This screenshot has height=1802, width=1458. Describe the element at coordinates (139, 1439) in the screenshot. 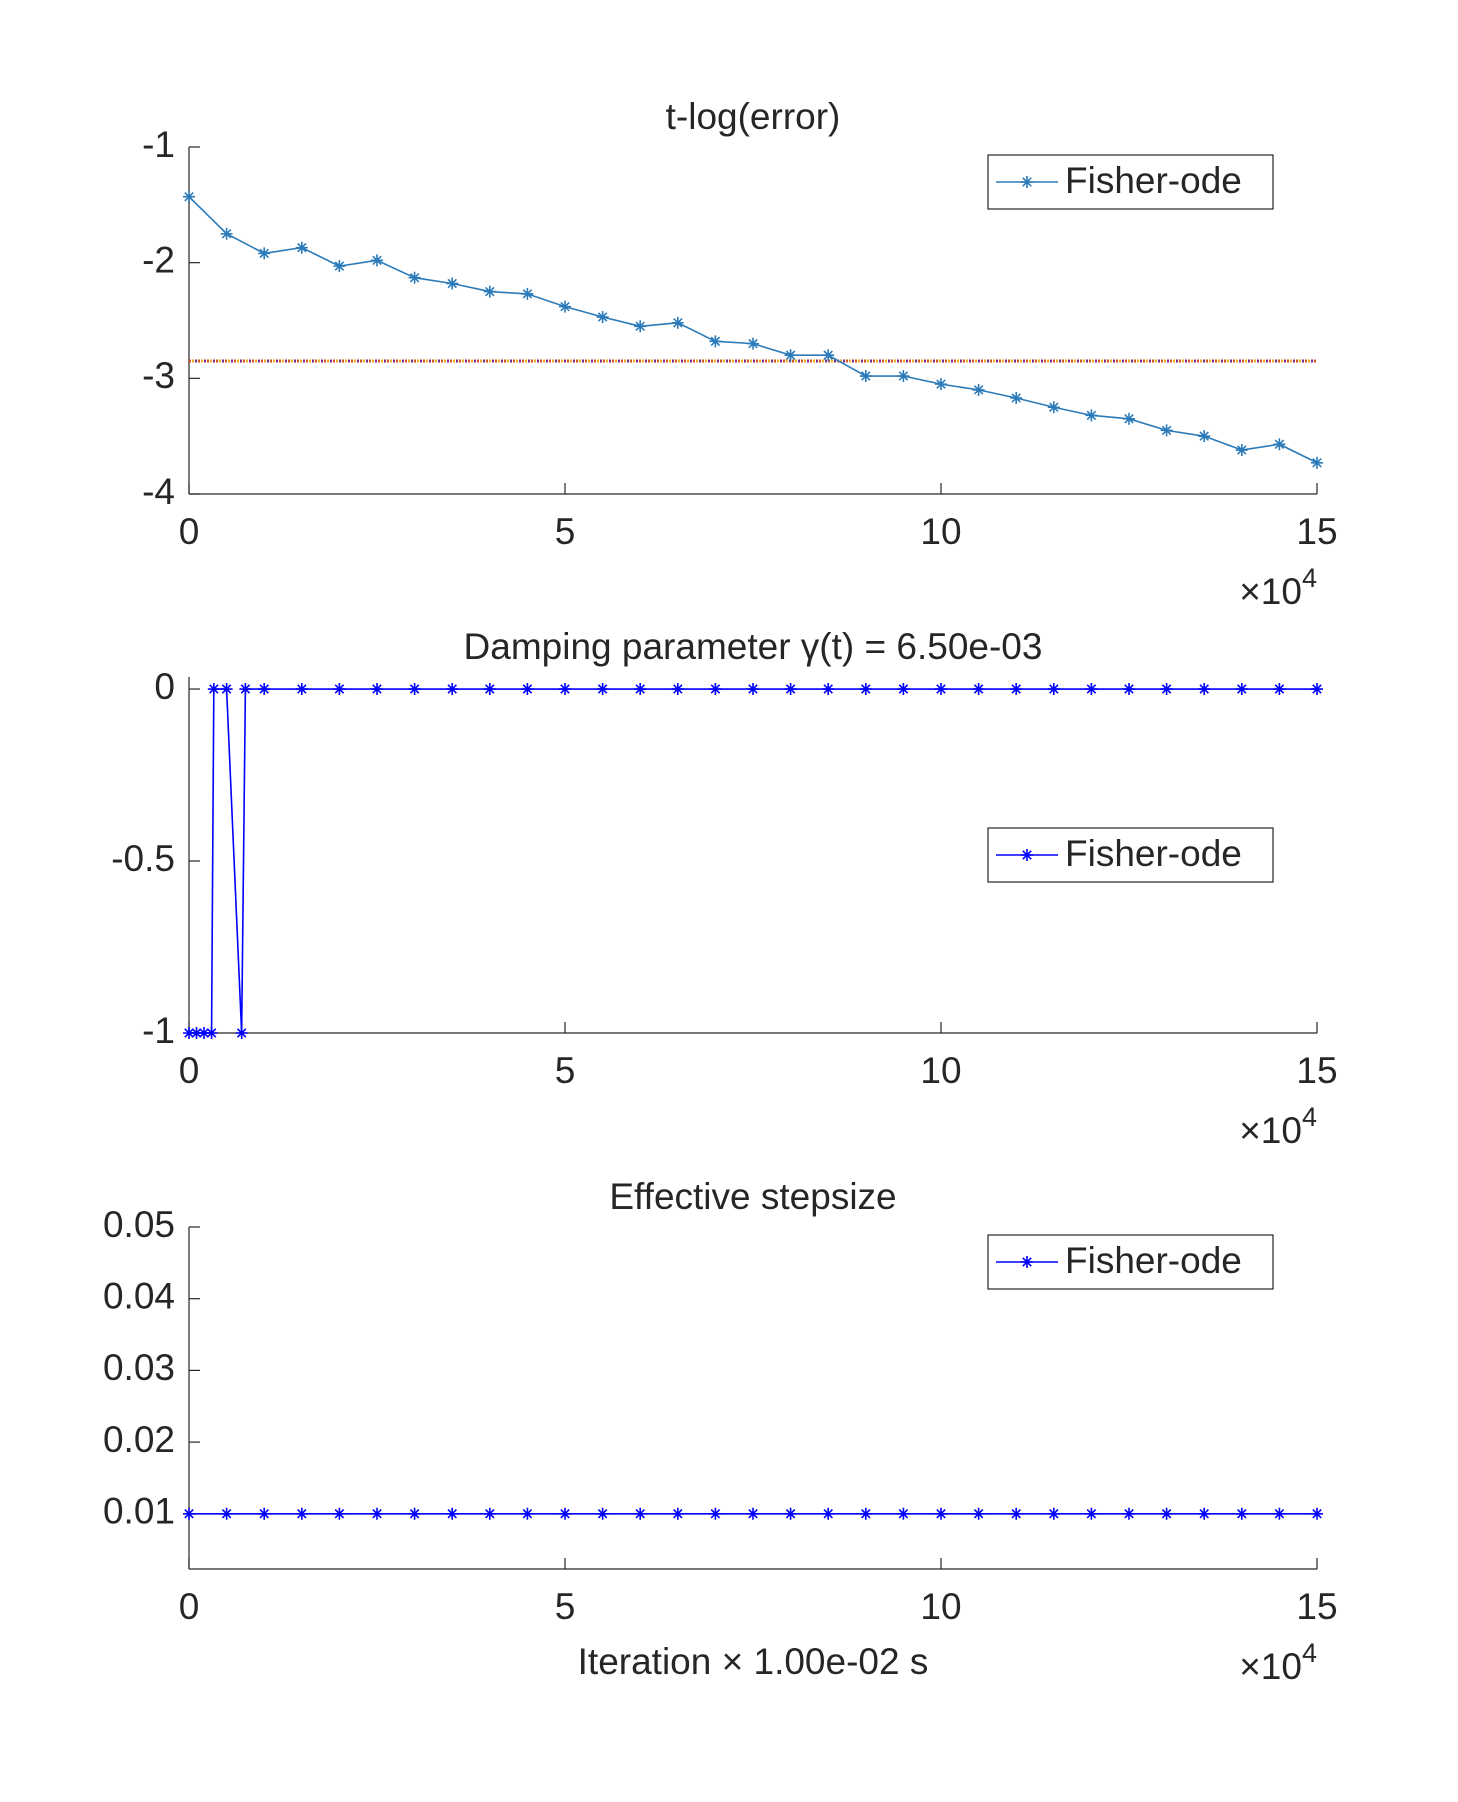

I see `y-tick-label: 0.02` at that location.